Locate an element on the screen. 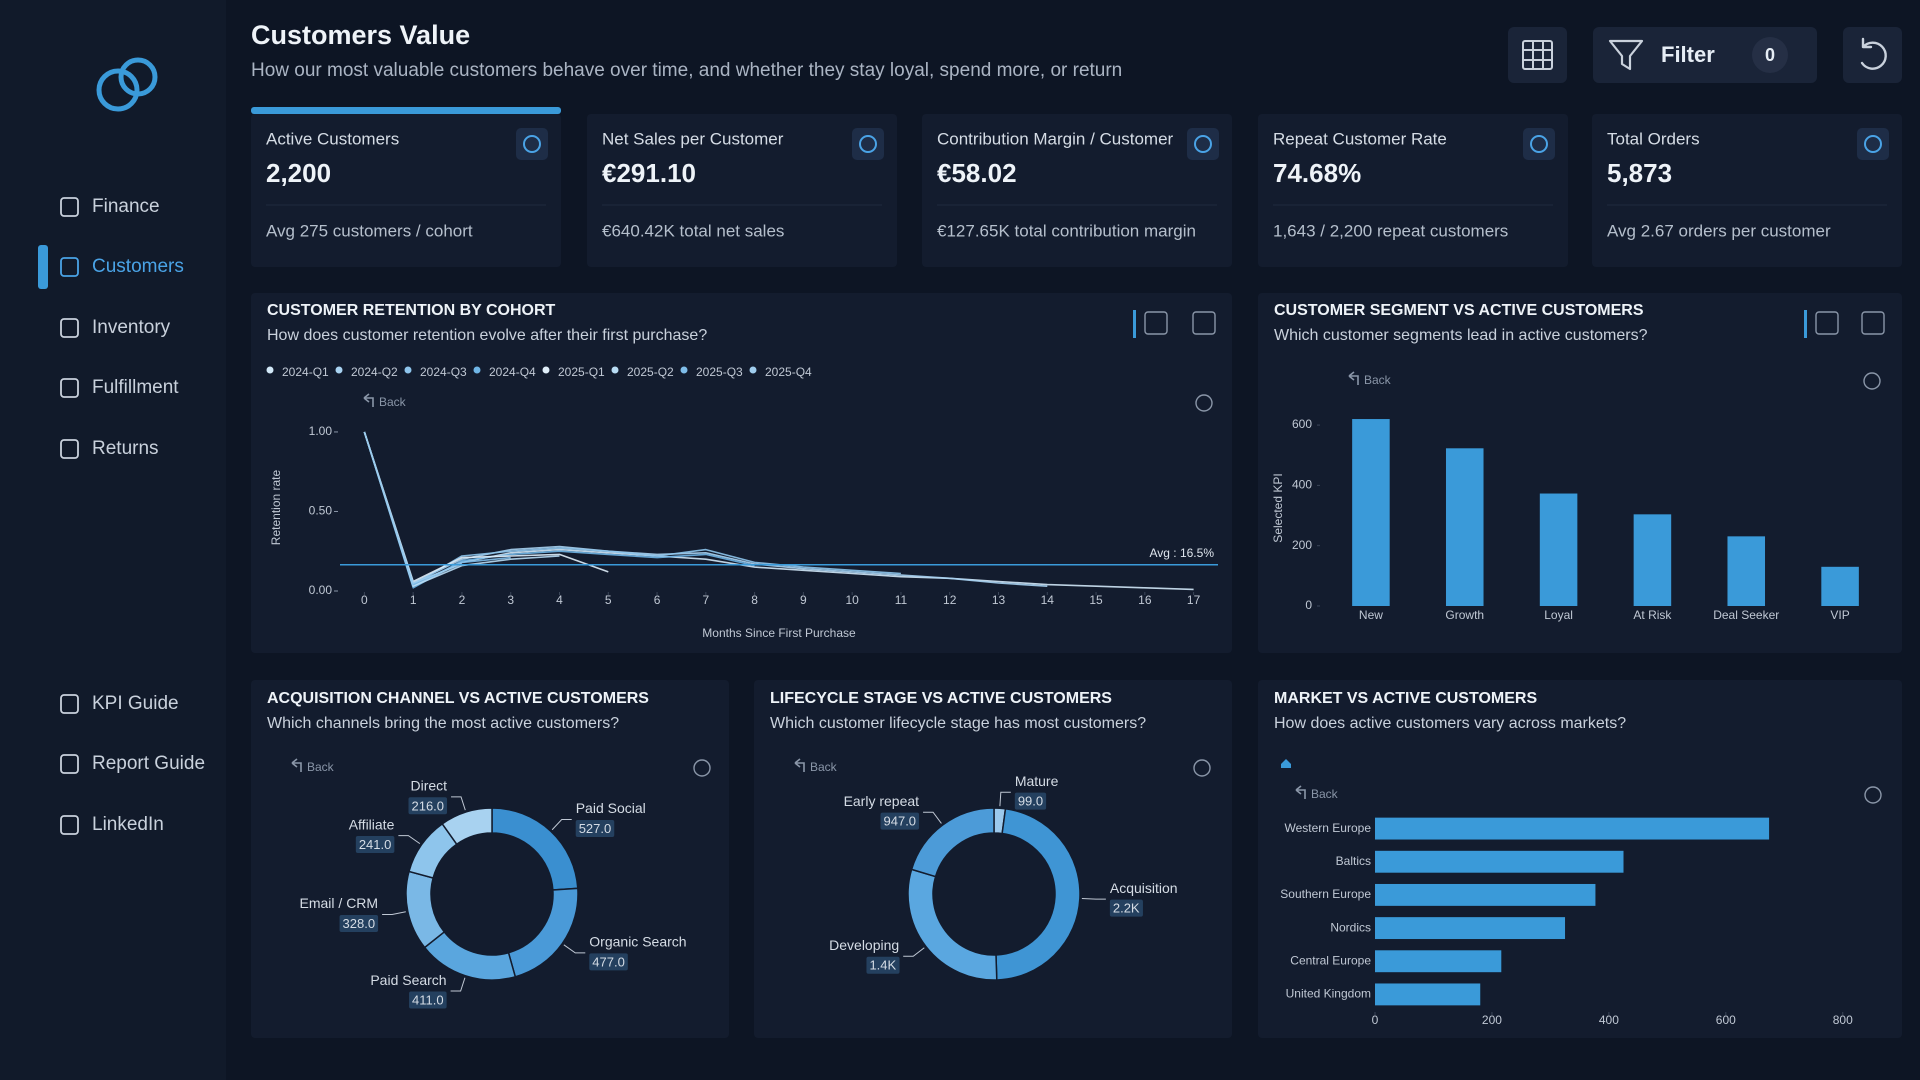  slice-label: Paid Search is located at coordinates (408, 980).